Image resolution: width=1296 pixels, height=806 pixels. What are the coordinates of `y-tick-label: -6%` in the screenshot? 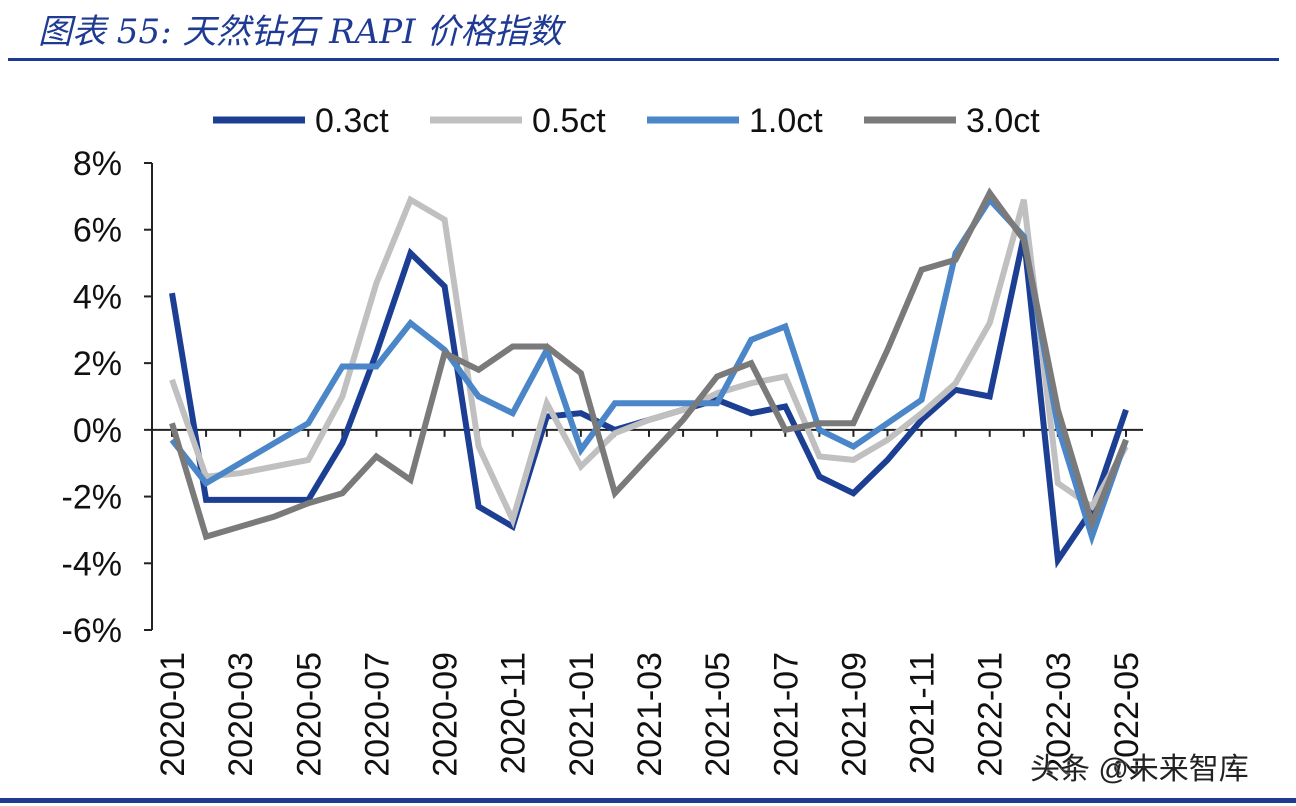 It's located at (92, 631).